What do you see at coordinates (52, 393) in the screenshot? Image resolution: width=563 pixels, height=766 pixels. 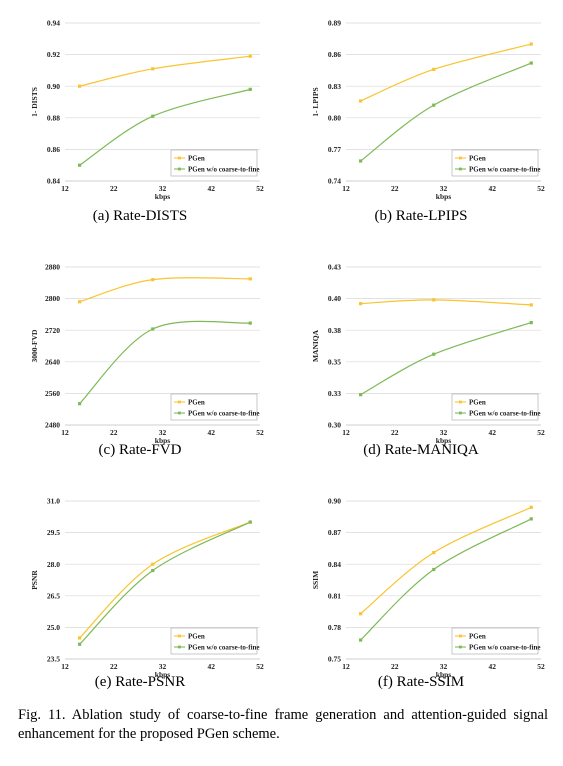 I see `y-tick-label: 2560` at bounding box center [52, 393].